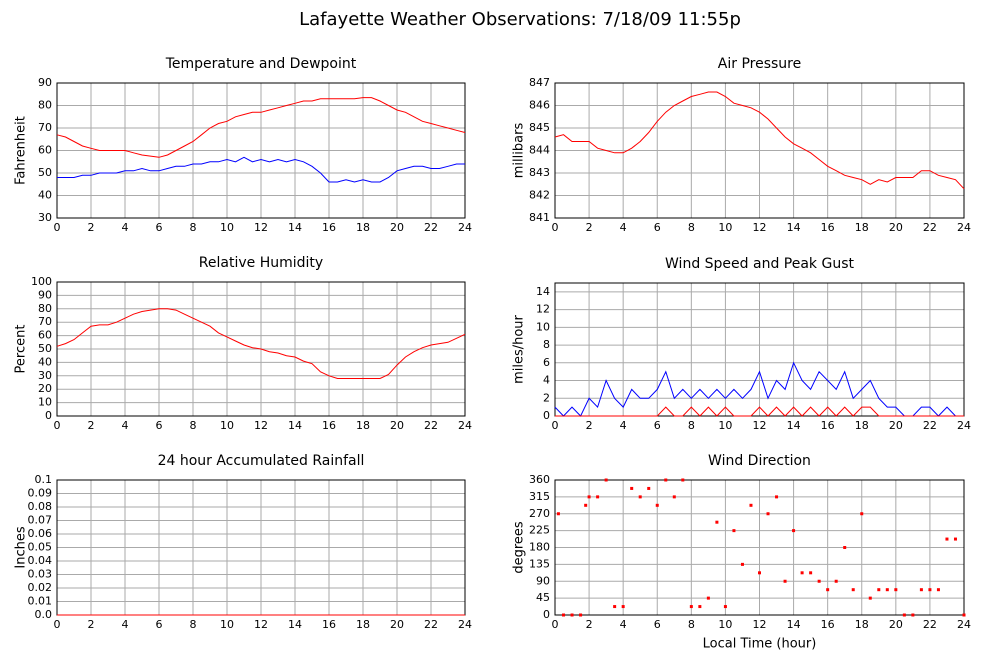 The height and width of the screenshot is (659, 999). Describe the element at coordinates (41, 281) in the screenshot. I see `y-tick-label: 100` at that location.